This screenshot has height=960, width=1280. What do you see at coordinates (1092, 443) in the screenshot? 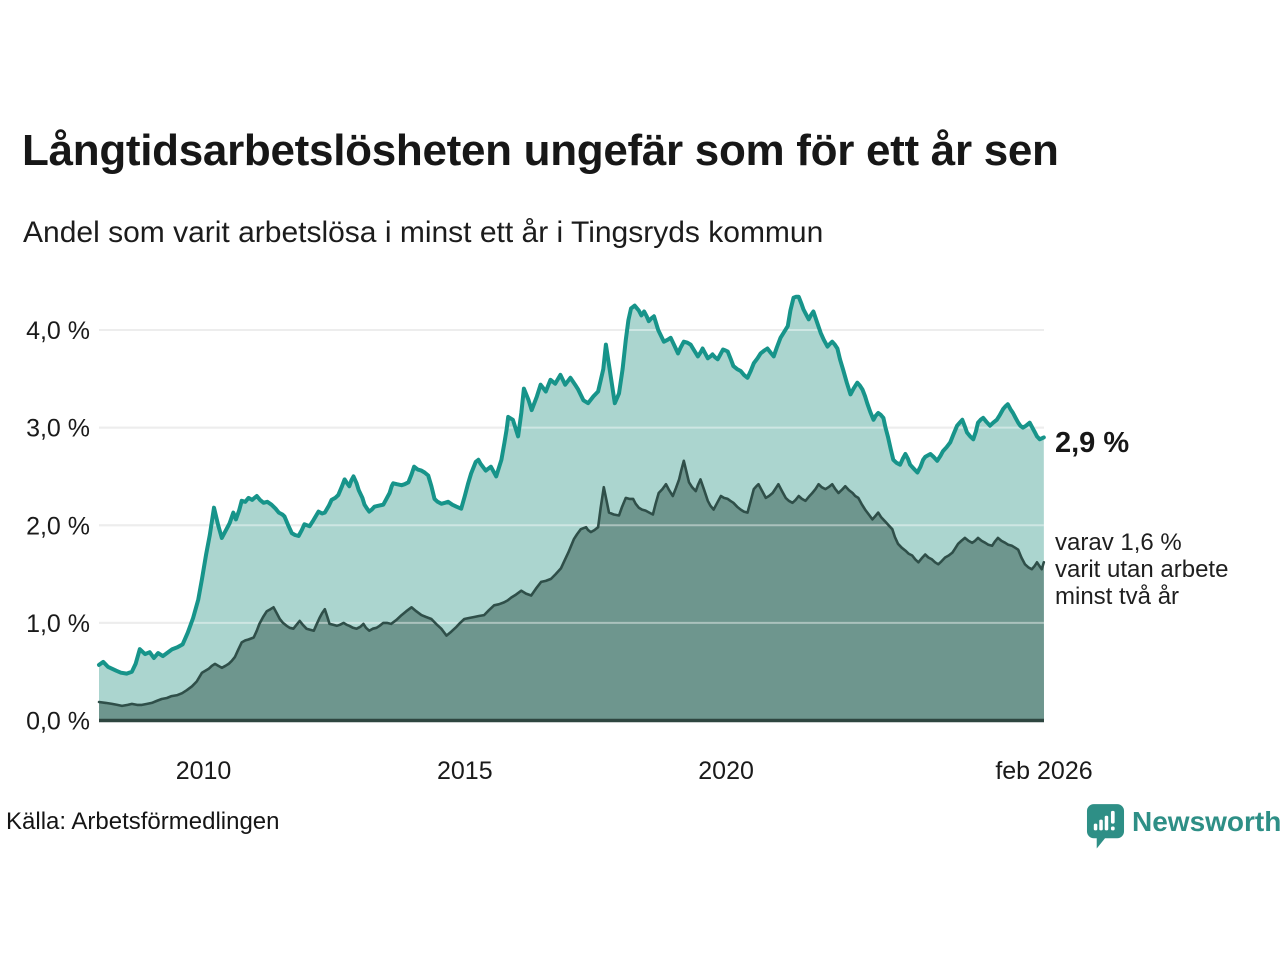
I see `latest-value-label: 2,9 %` at bounding box center [1092, 443].